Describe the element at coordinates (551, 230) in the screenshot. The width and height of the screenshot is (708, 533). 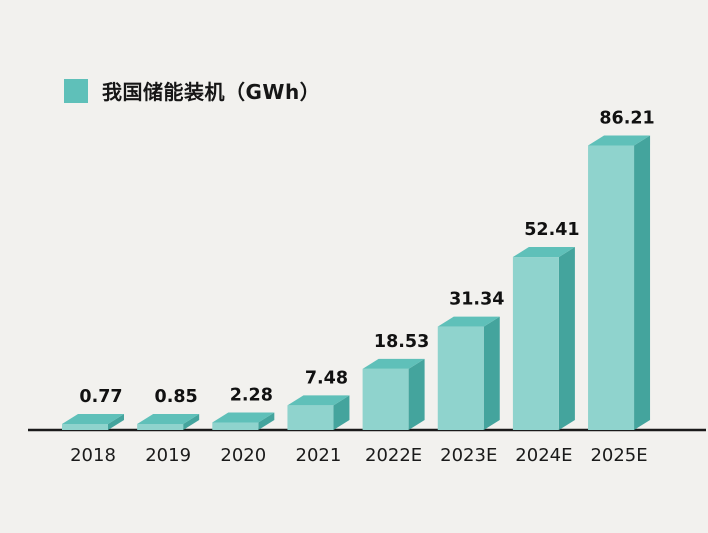
I see `value-label: 52.41` at that location.